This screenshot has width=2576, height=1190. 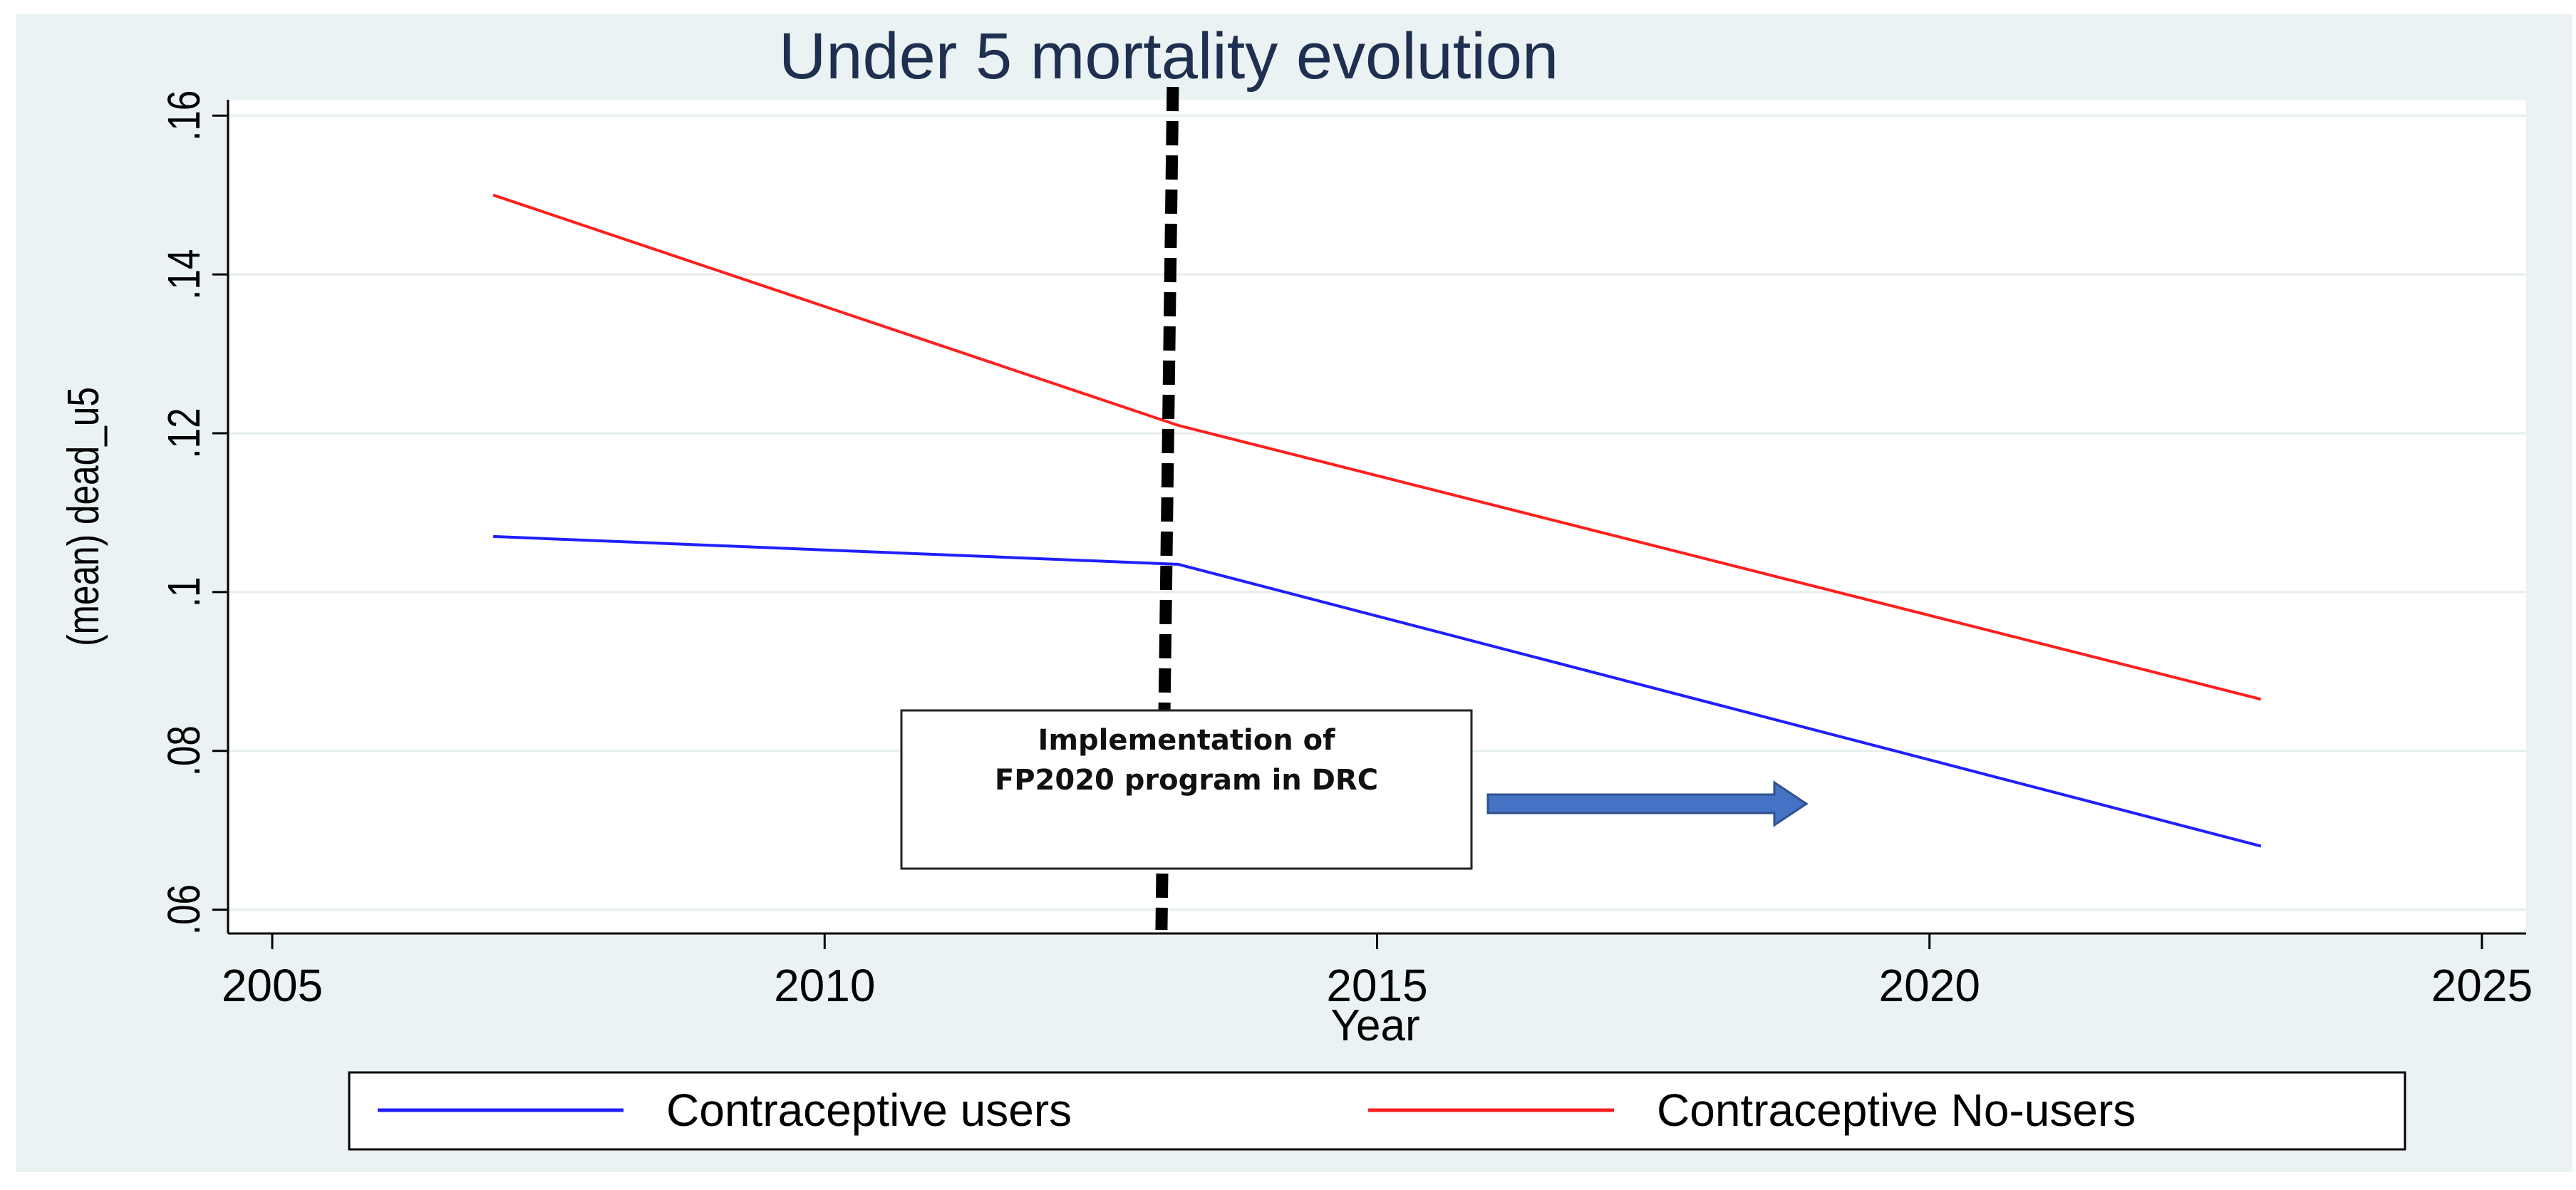 What do you see at coordinates (1169, 56) in the screenshot?
I see `chart-title: Under 5 mortality evolution` at bounding box center [1169, 56].